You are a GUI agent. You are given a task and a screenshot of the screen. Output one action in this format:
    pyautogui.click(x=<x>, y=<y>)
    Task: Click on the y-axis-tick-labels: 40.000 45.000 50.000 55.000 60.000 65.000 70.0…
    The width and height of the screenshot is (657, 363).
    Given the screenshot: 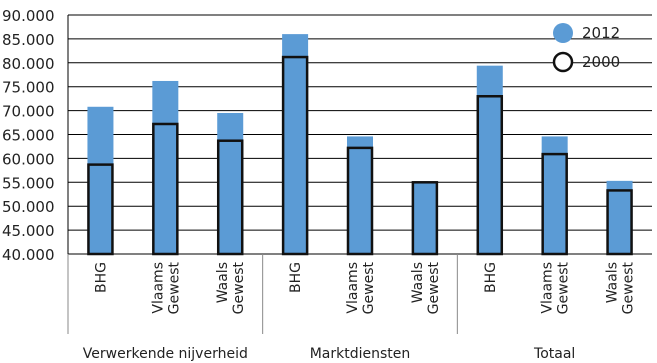 What is the action you would take?
    pyautogui.click(x=28, y=135)
    